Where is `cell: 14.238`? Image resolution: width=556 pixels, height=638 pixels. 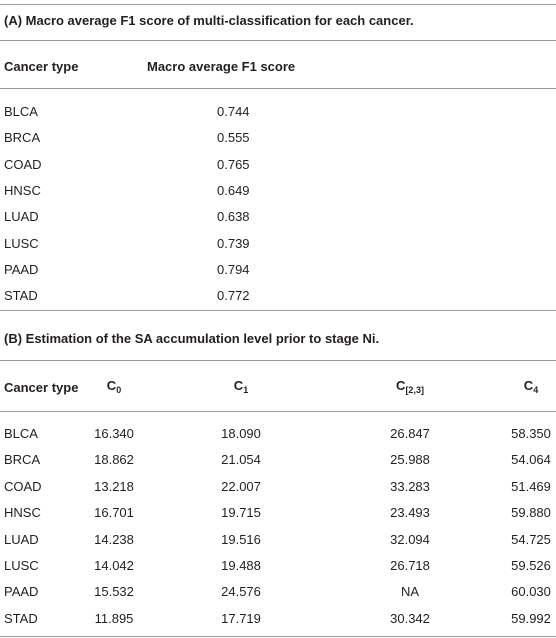
cell: 14.238 is located at coordinates (114, 539).